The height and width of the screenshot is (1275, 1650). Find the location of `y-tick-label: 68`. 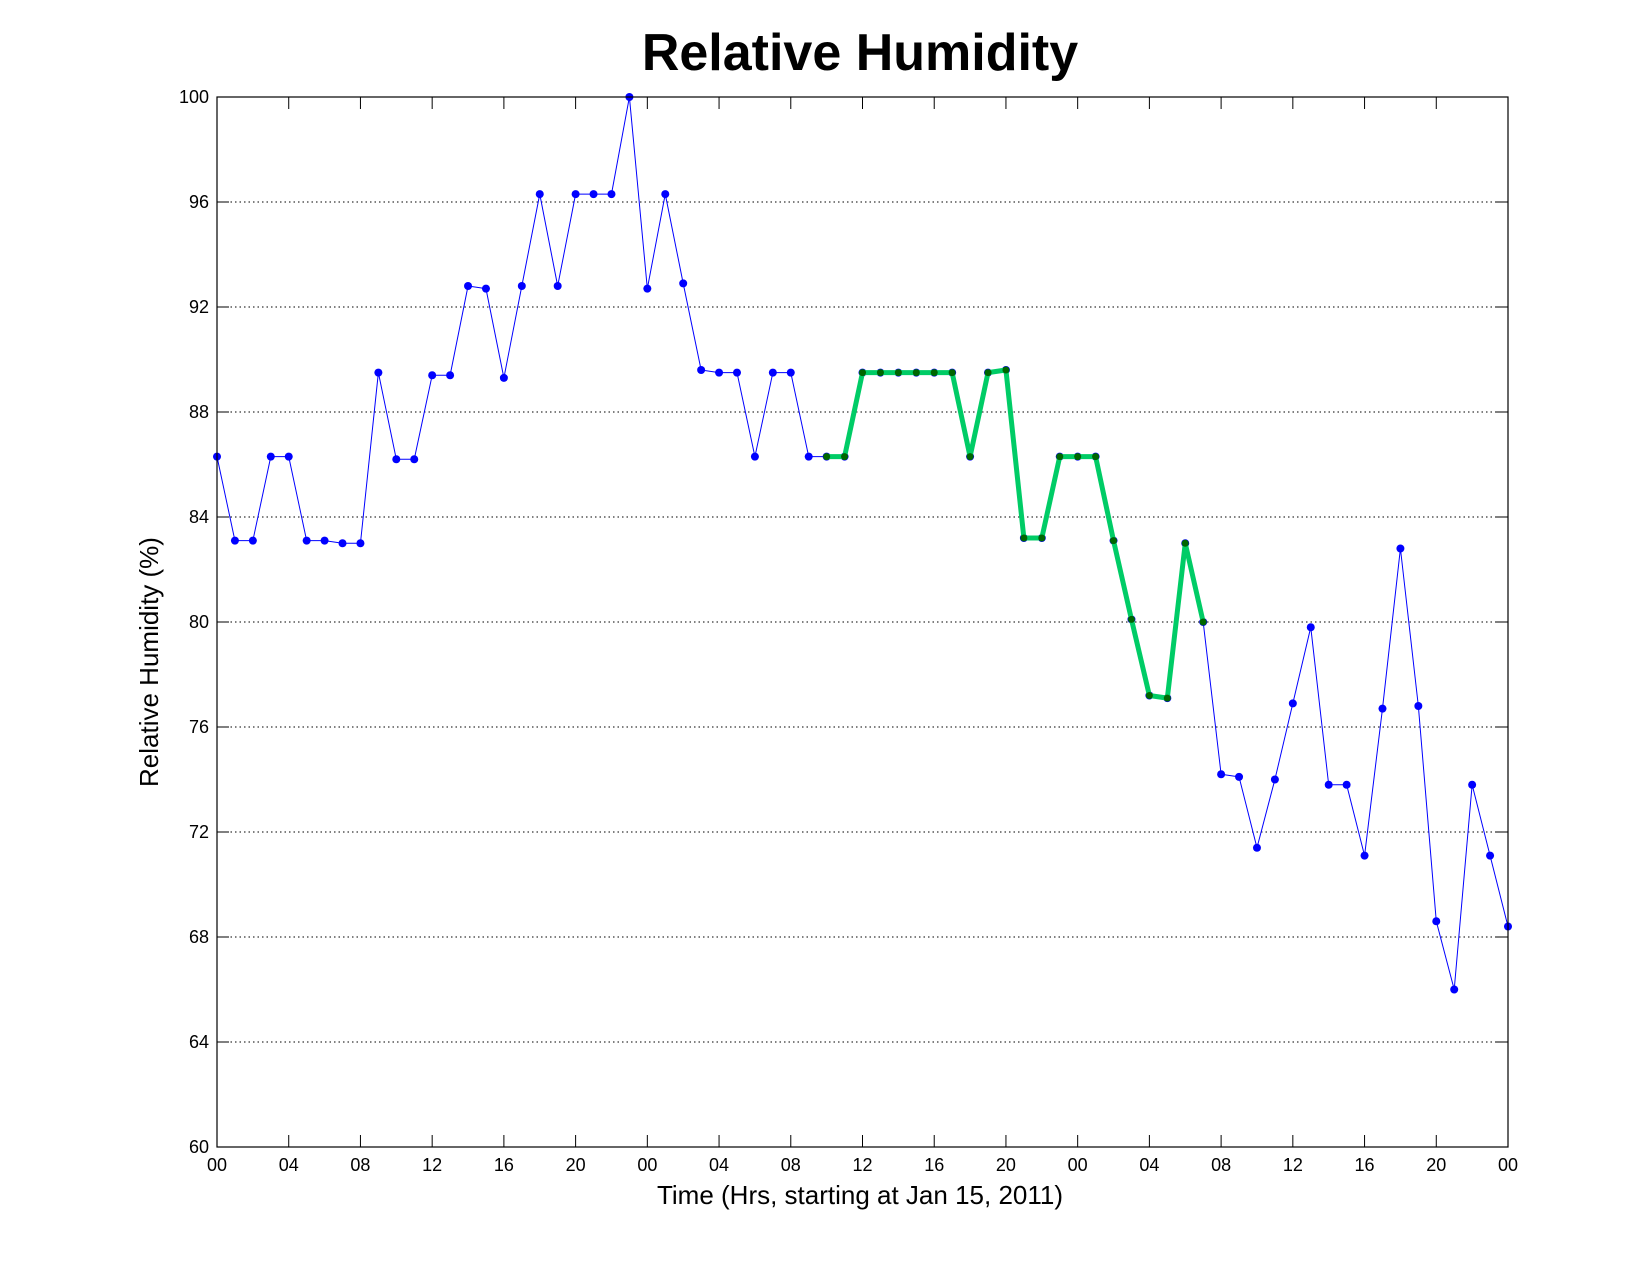

y-tick-label: 68 is located at coordinates (199, 937).